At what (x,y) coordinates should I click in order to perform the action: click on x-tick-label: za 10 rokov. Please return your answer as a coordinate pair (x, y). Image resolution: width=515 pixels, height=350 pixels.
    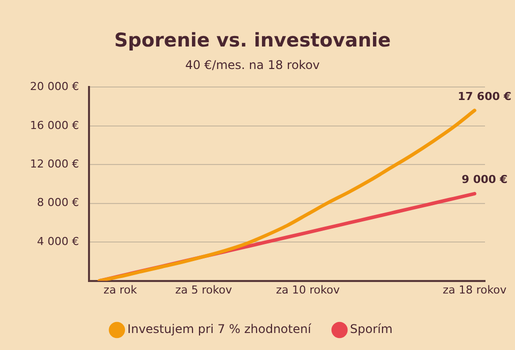
    Looking at the image, I should click on (308, 289).